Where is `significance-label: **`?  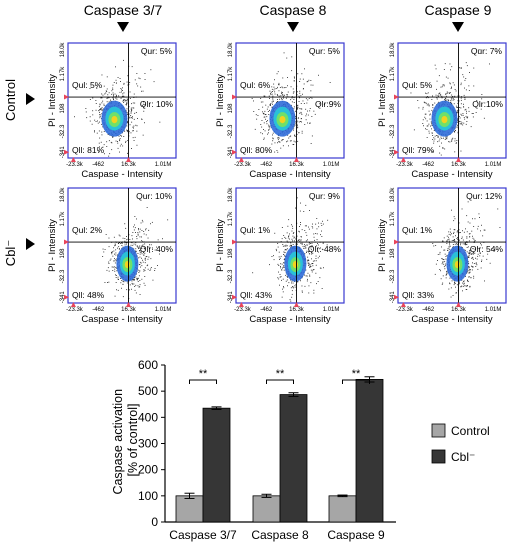 significance-label: ** is located at coordinates (280, 374).